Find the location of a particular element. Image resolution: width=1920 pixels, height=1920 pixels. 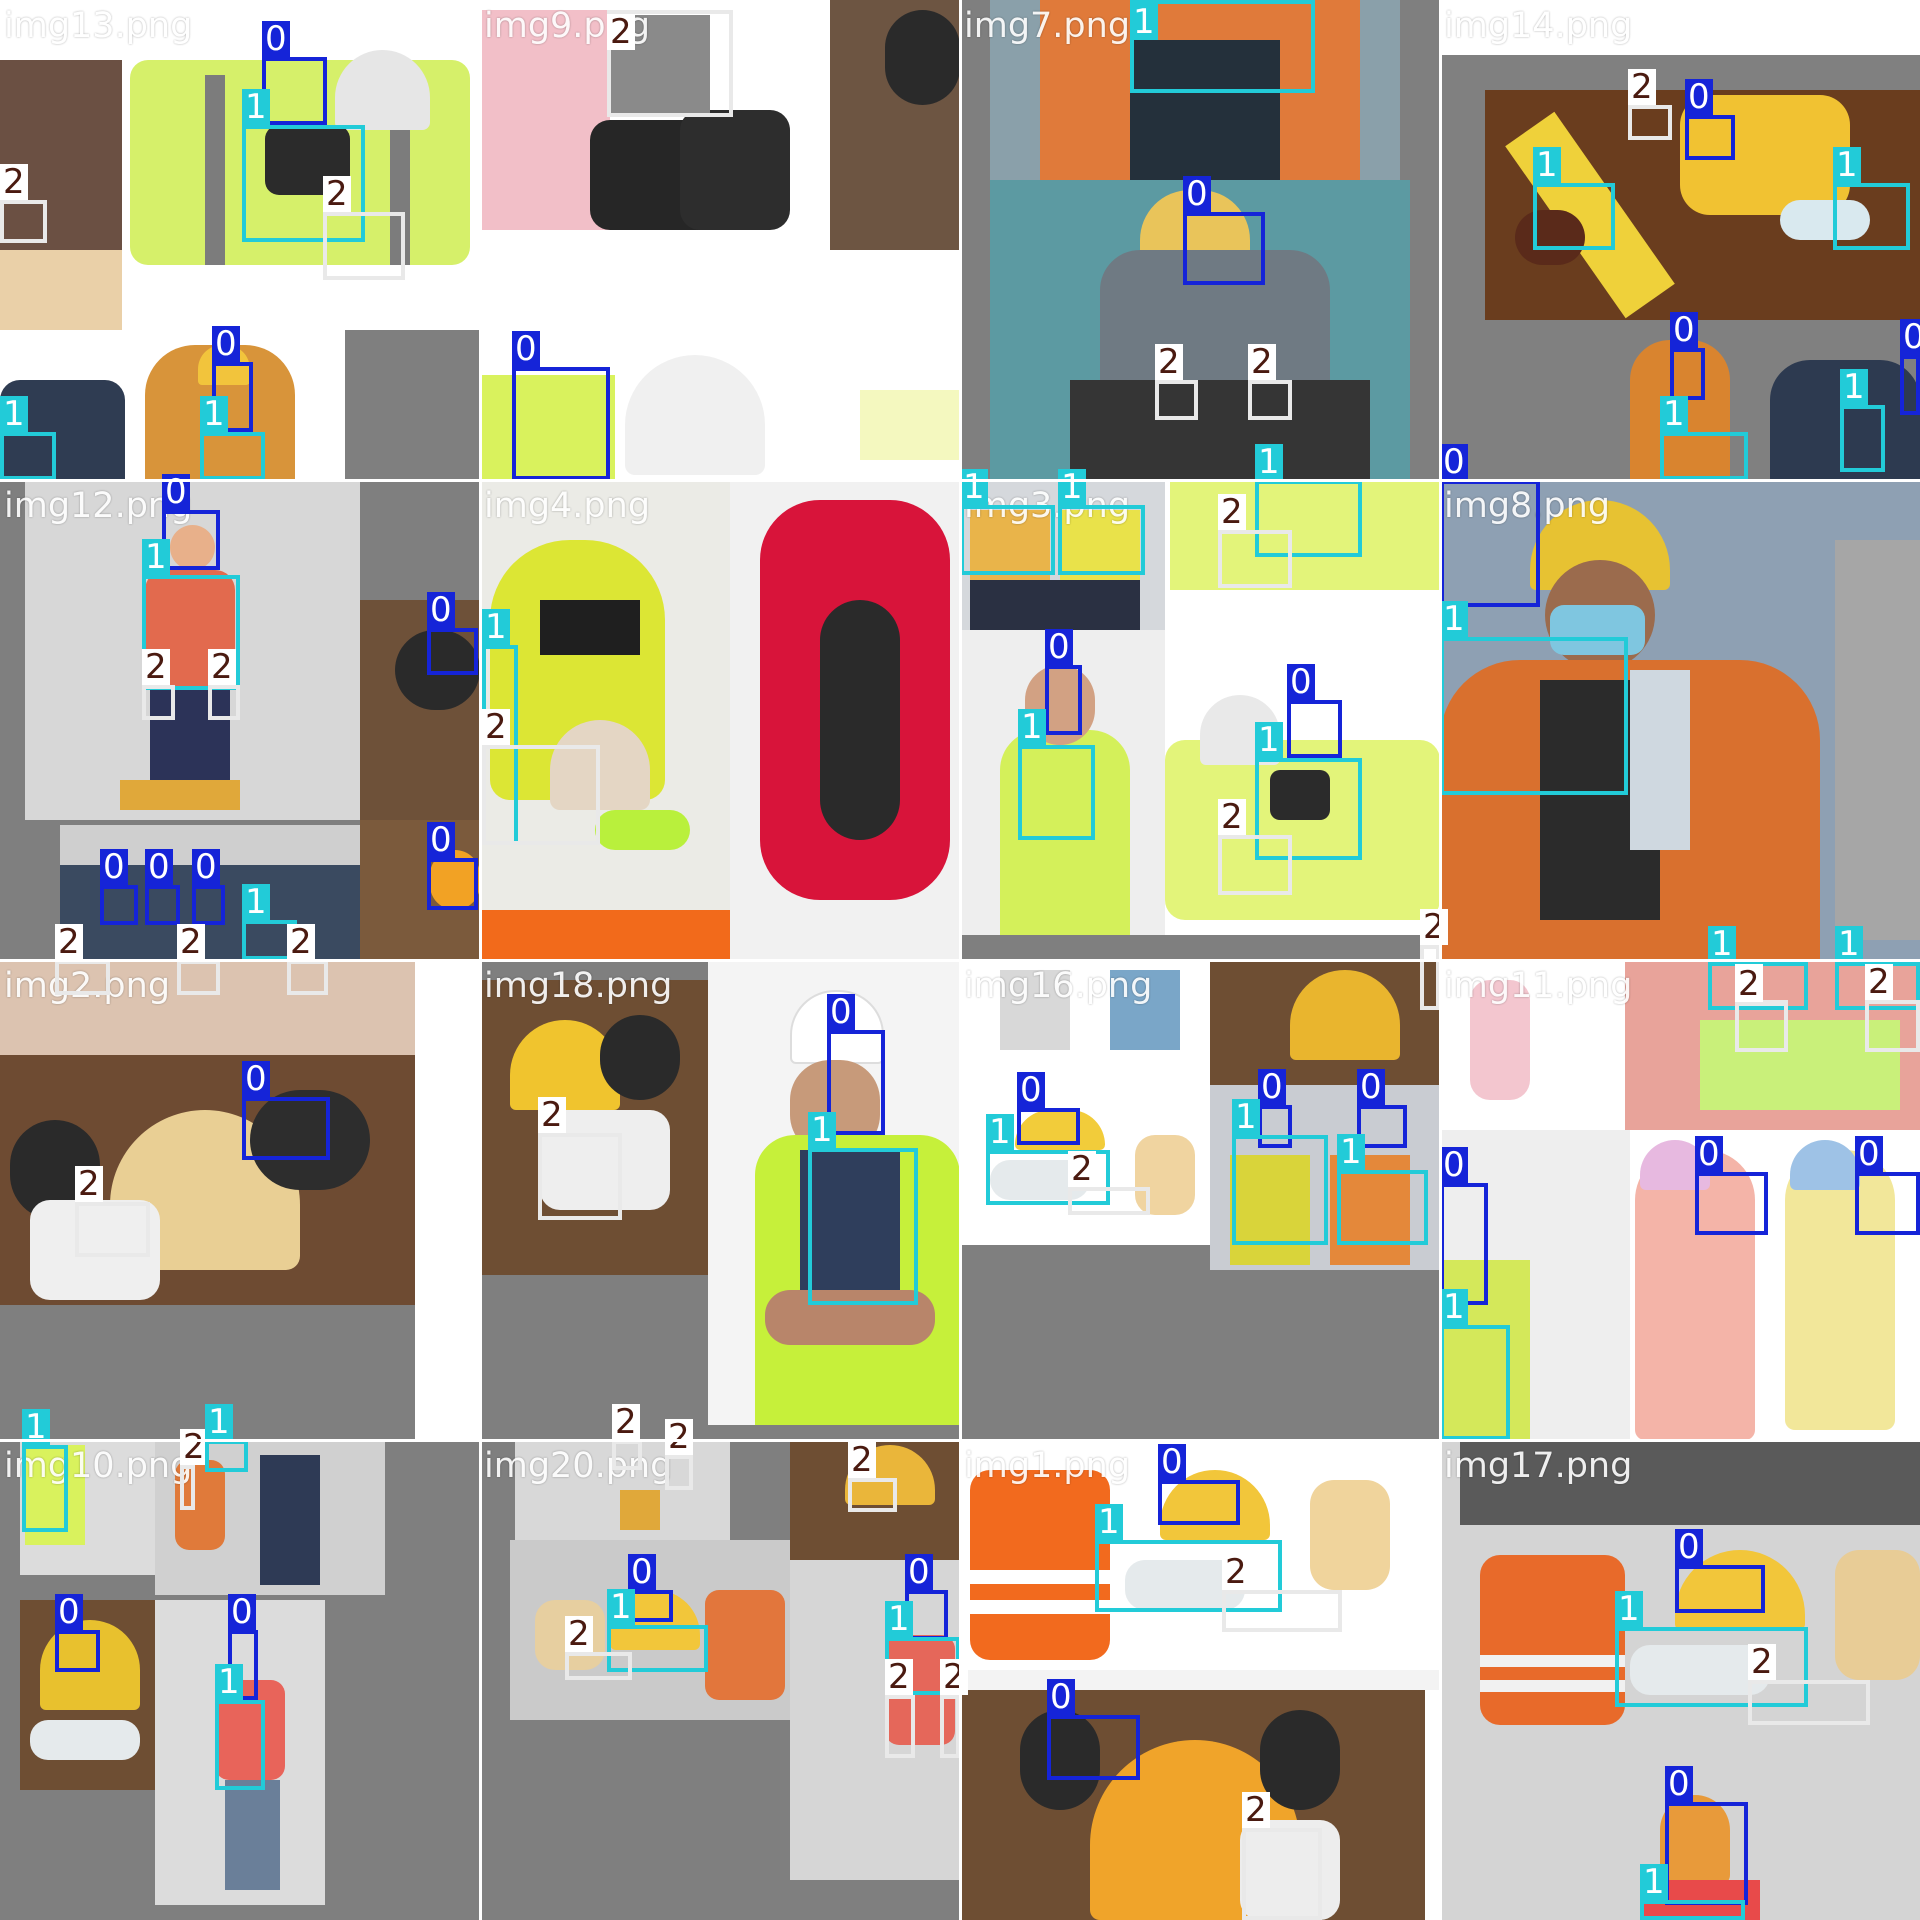

mosaic-tile: img20.png is located at coordinates (720, 1680).